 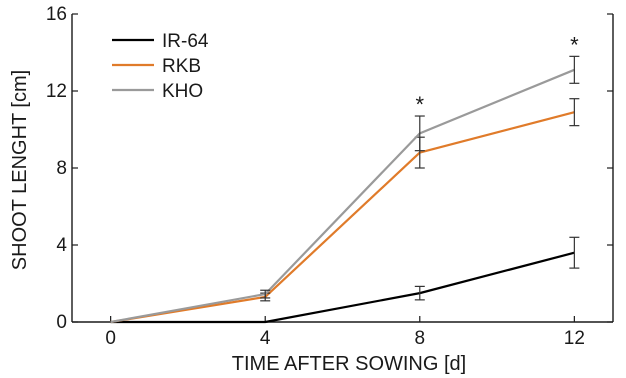 What do you see at coordinates (20, 170) in the screenshot?
I see `y-axis-label: SHOOT LENGHT [cm]` at bounding box center [20, 170].